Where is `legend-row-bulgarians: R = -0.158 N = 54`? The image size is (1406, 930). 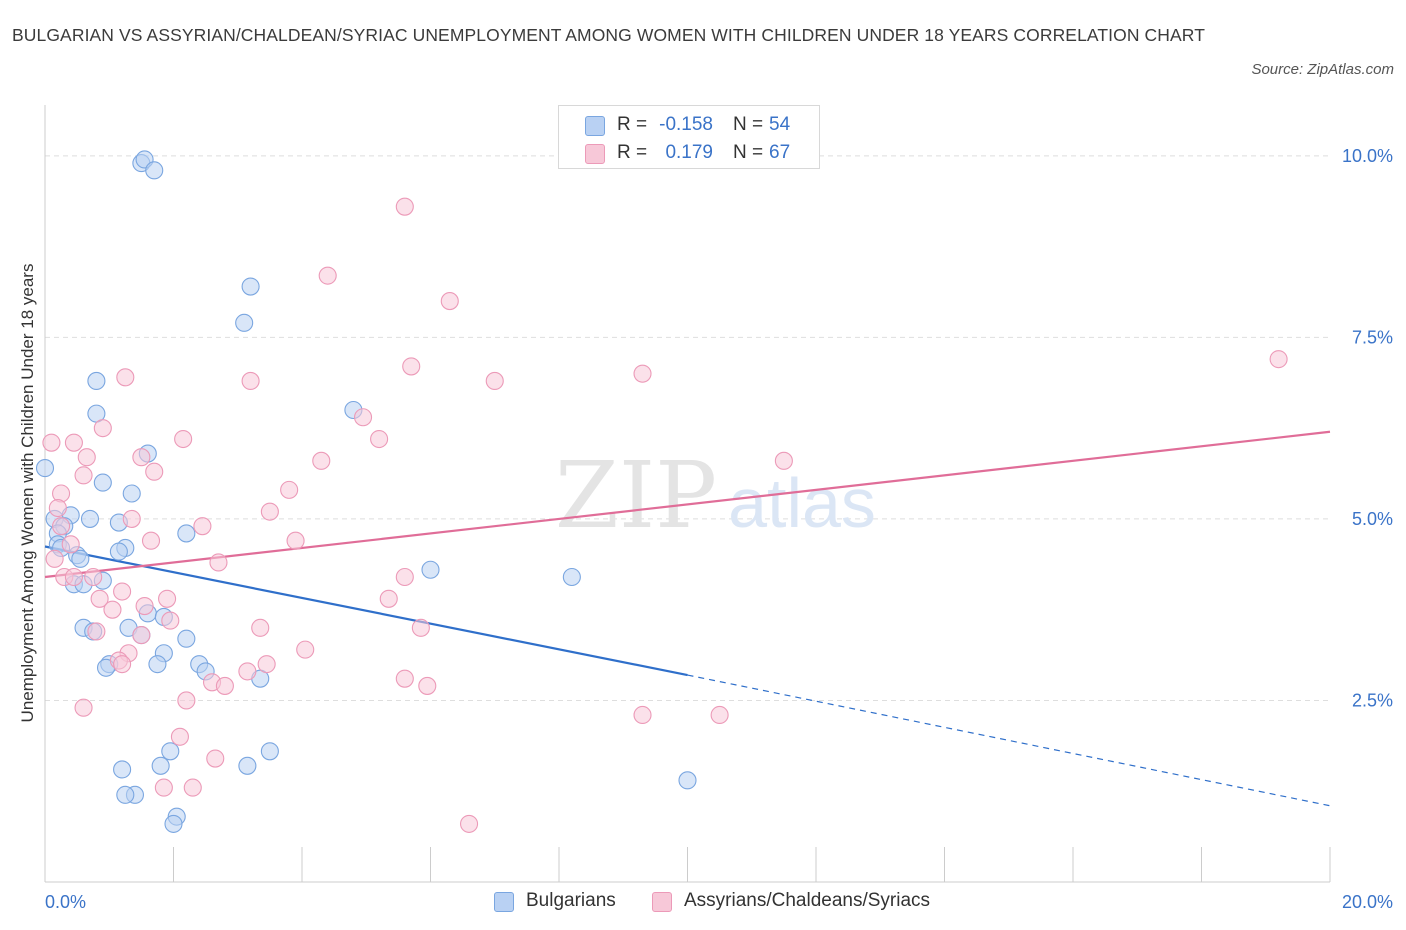
legend-row-bulgarians: R = -0.158 N = 54 is located at coordinates (689, 125).